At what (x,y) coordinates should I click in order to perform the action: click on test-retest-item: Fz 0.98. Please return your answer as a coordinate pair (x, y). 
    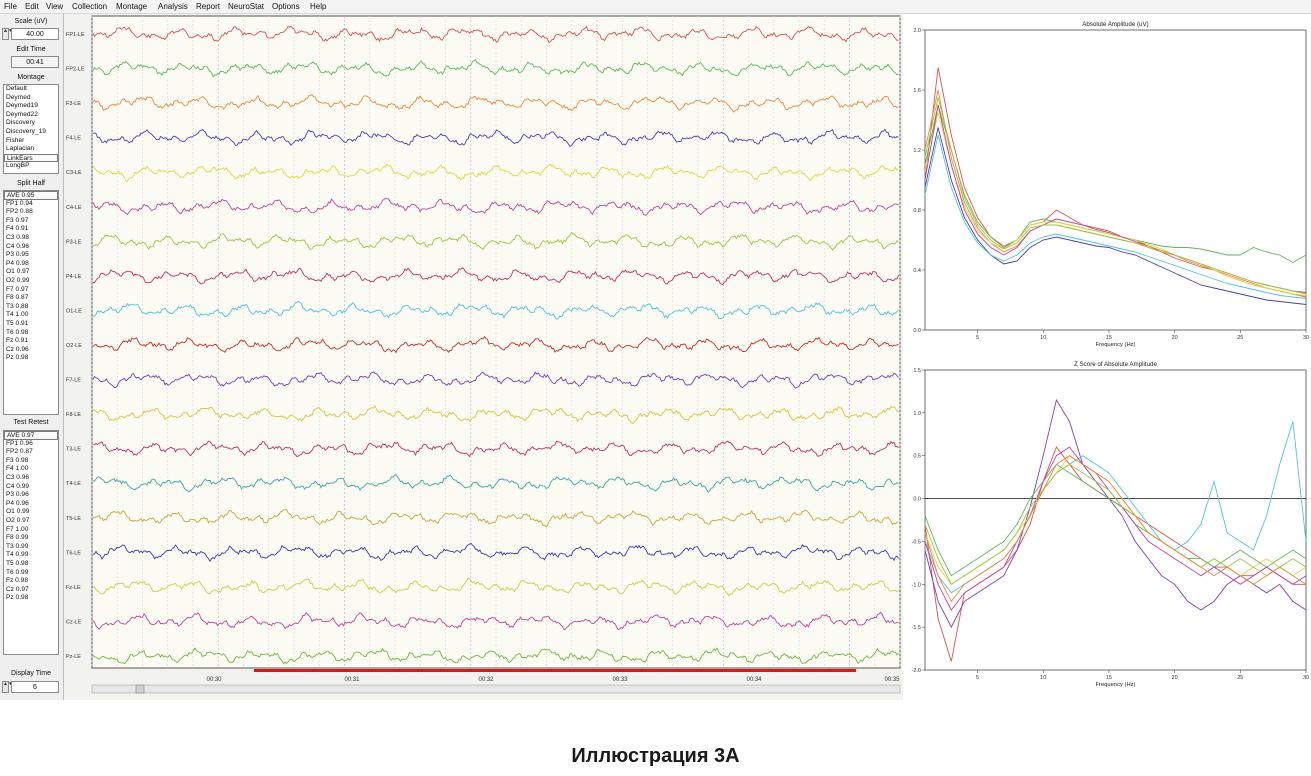
    Looking at the image, I should click on (17, 581).